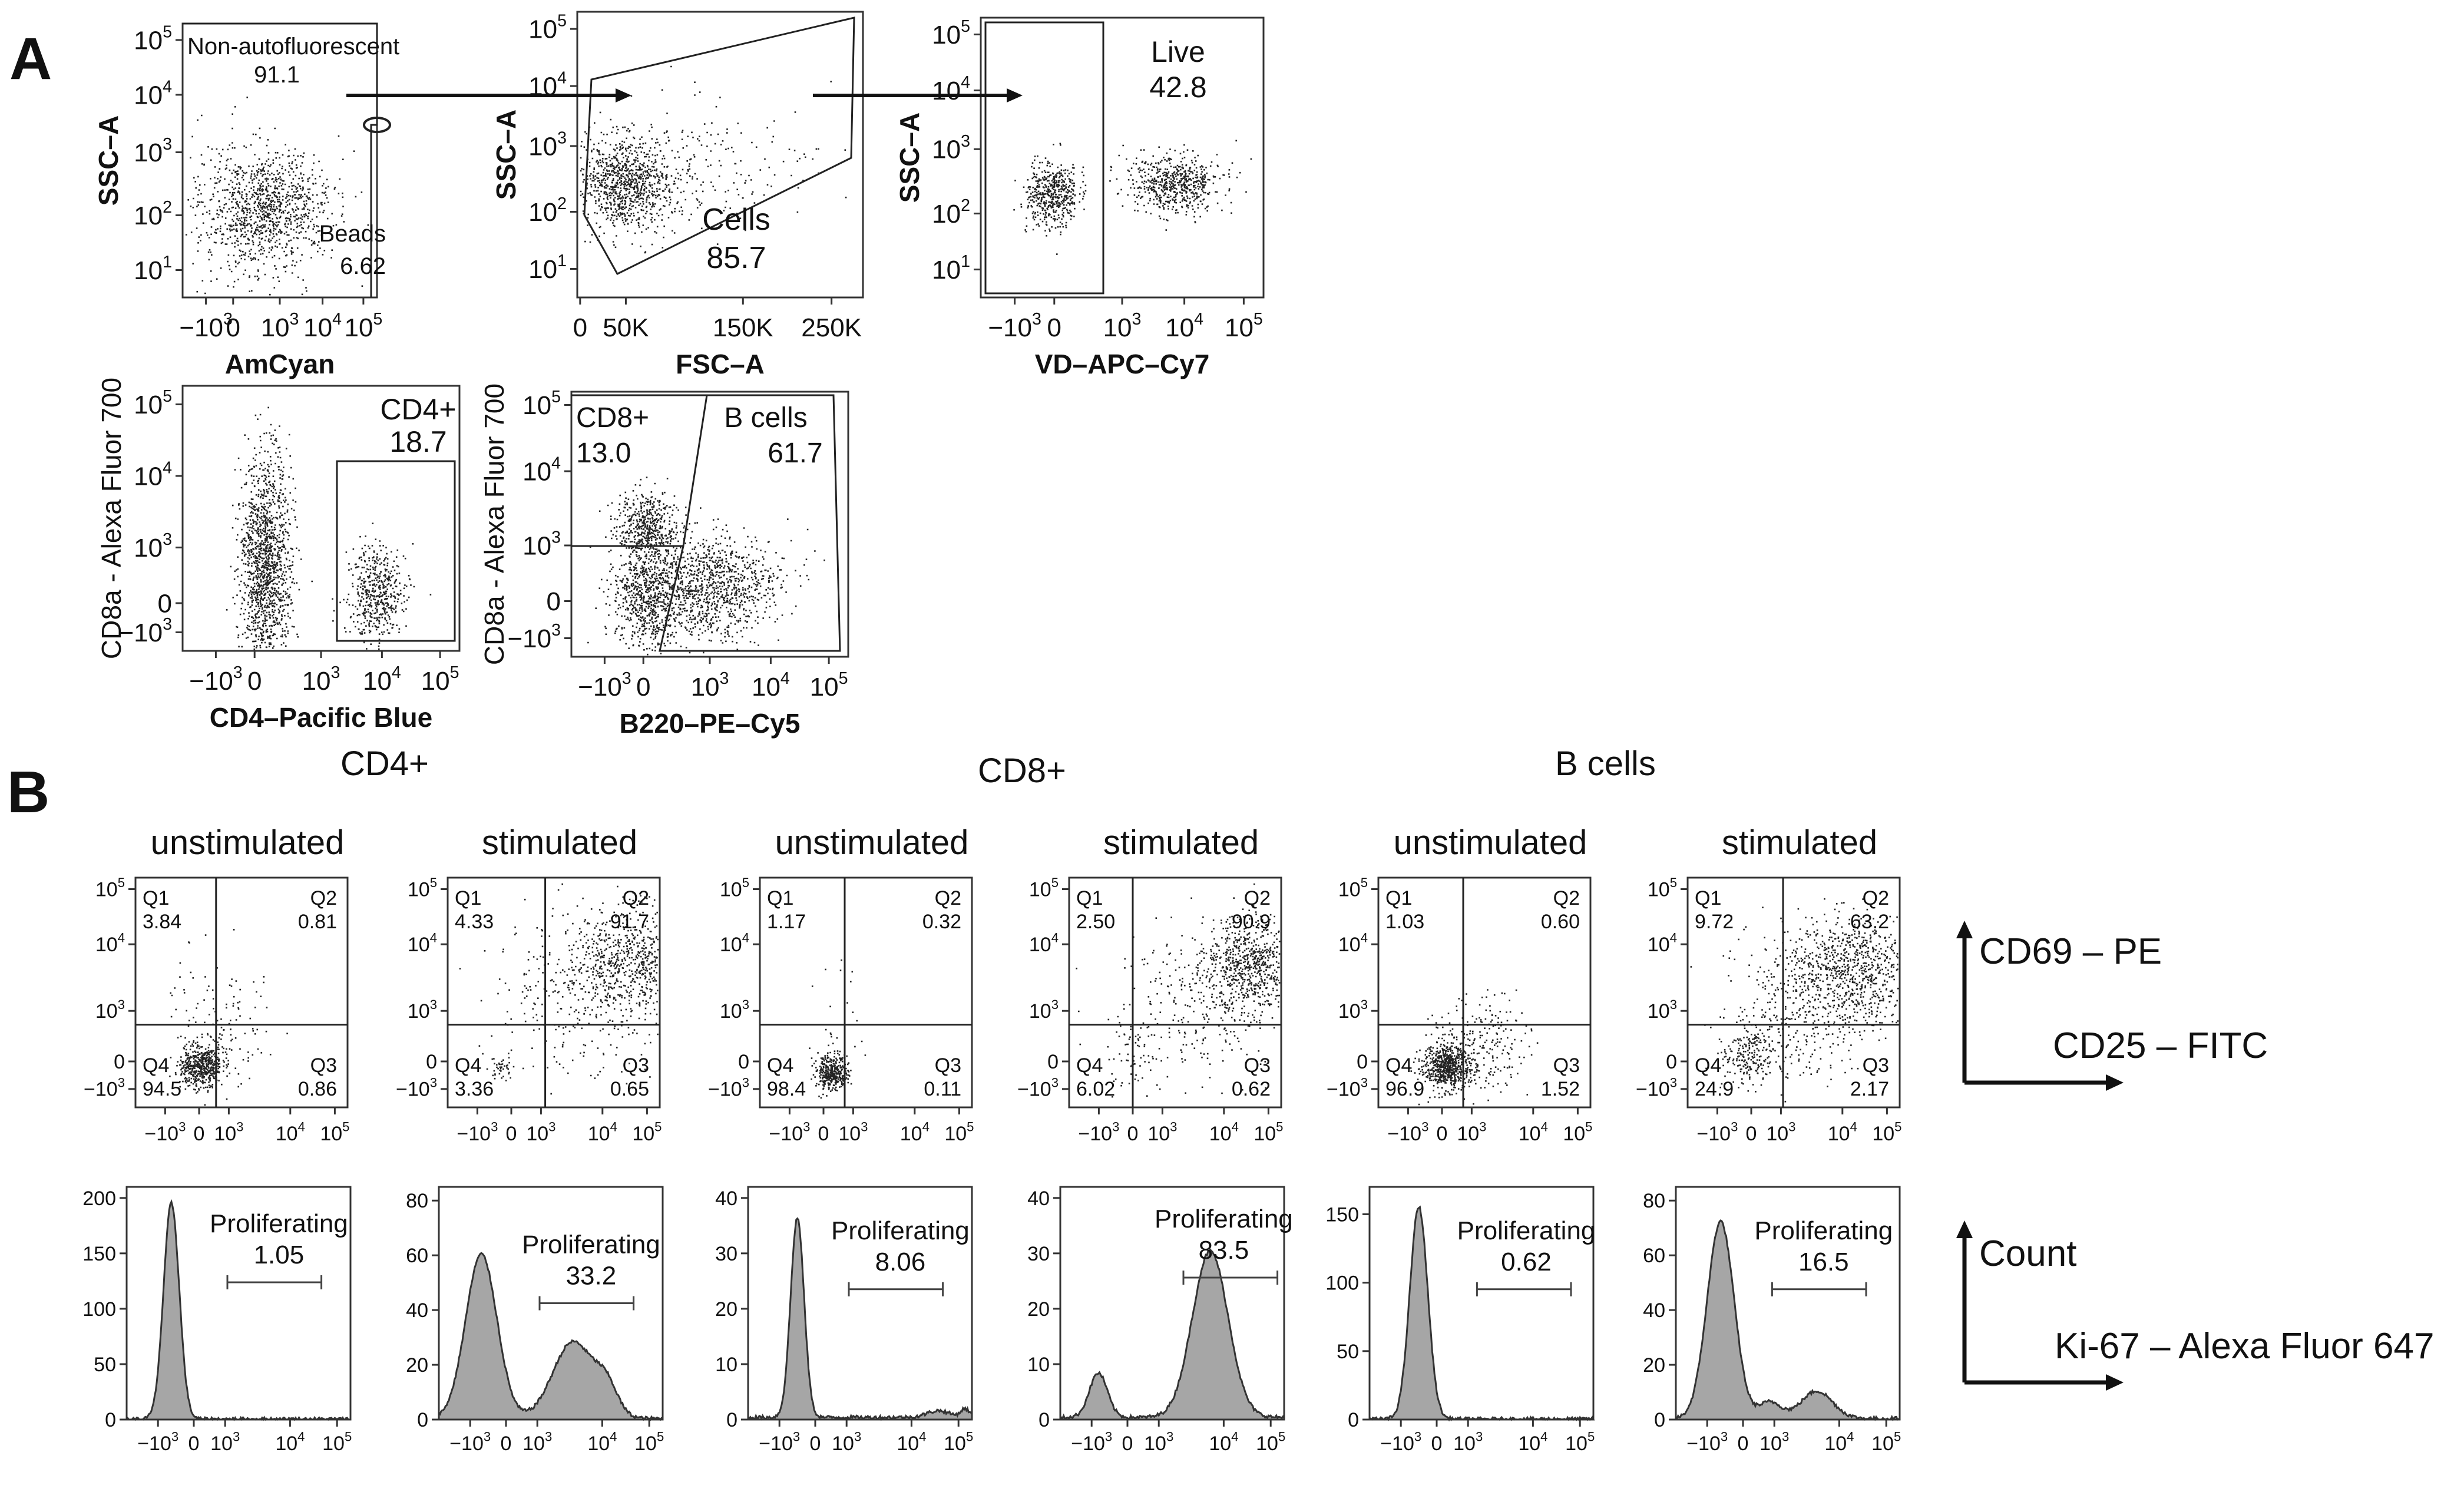 The width and height of the screenshot is (2464, 1492). Describe the element at coordinates (317, 922) in the screenshot. I see `quadrant-value: 0.81` at that location.